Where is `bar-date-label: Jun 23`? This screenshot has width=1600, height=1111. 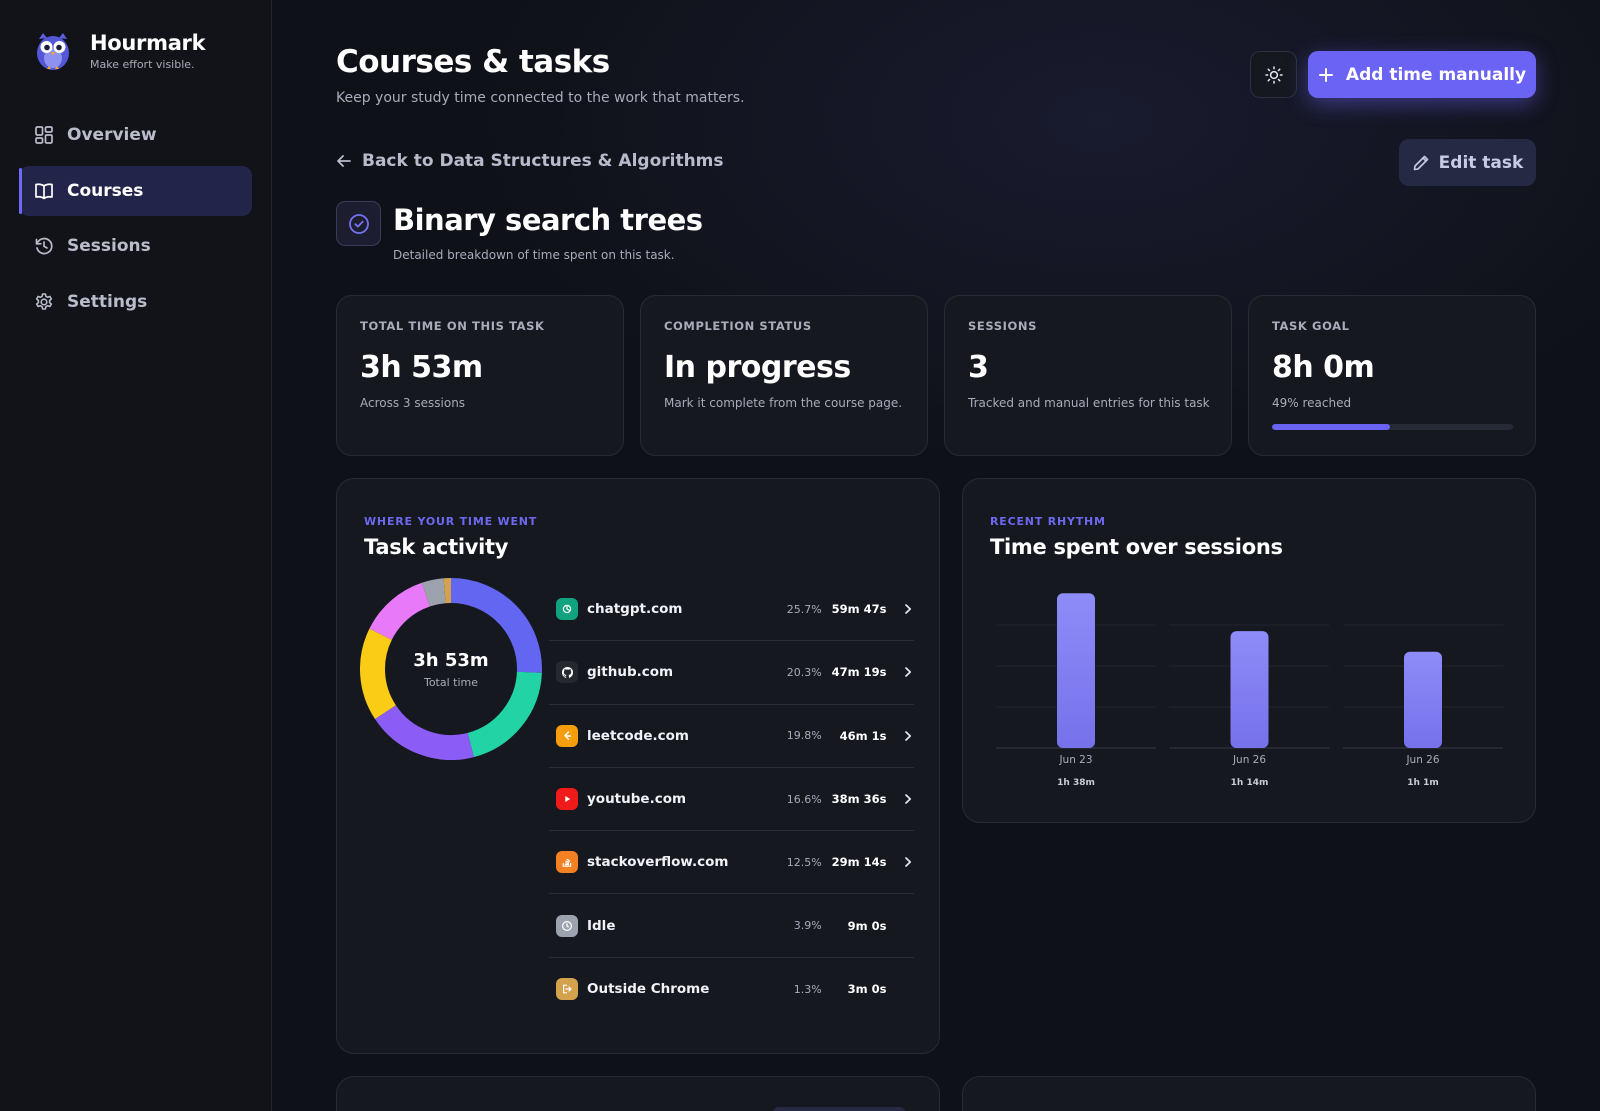
bar-date-label: Jun 23 is located at coordinates (1075, 760).